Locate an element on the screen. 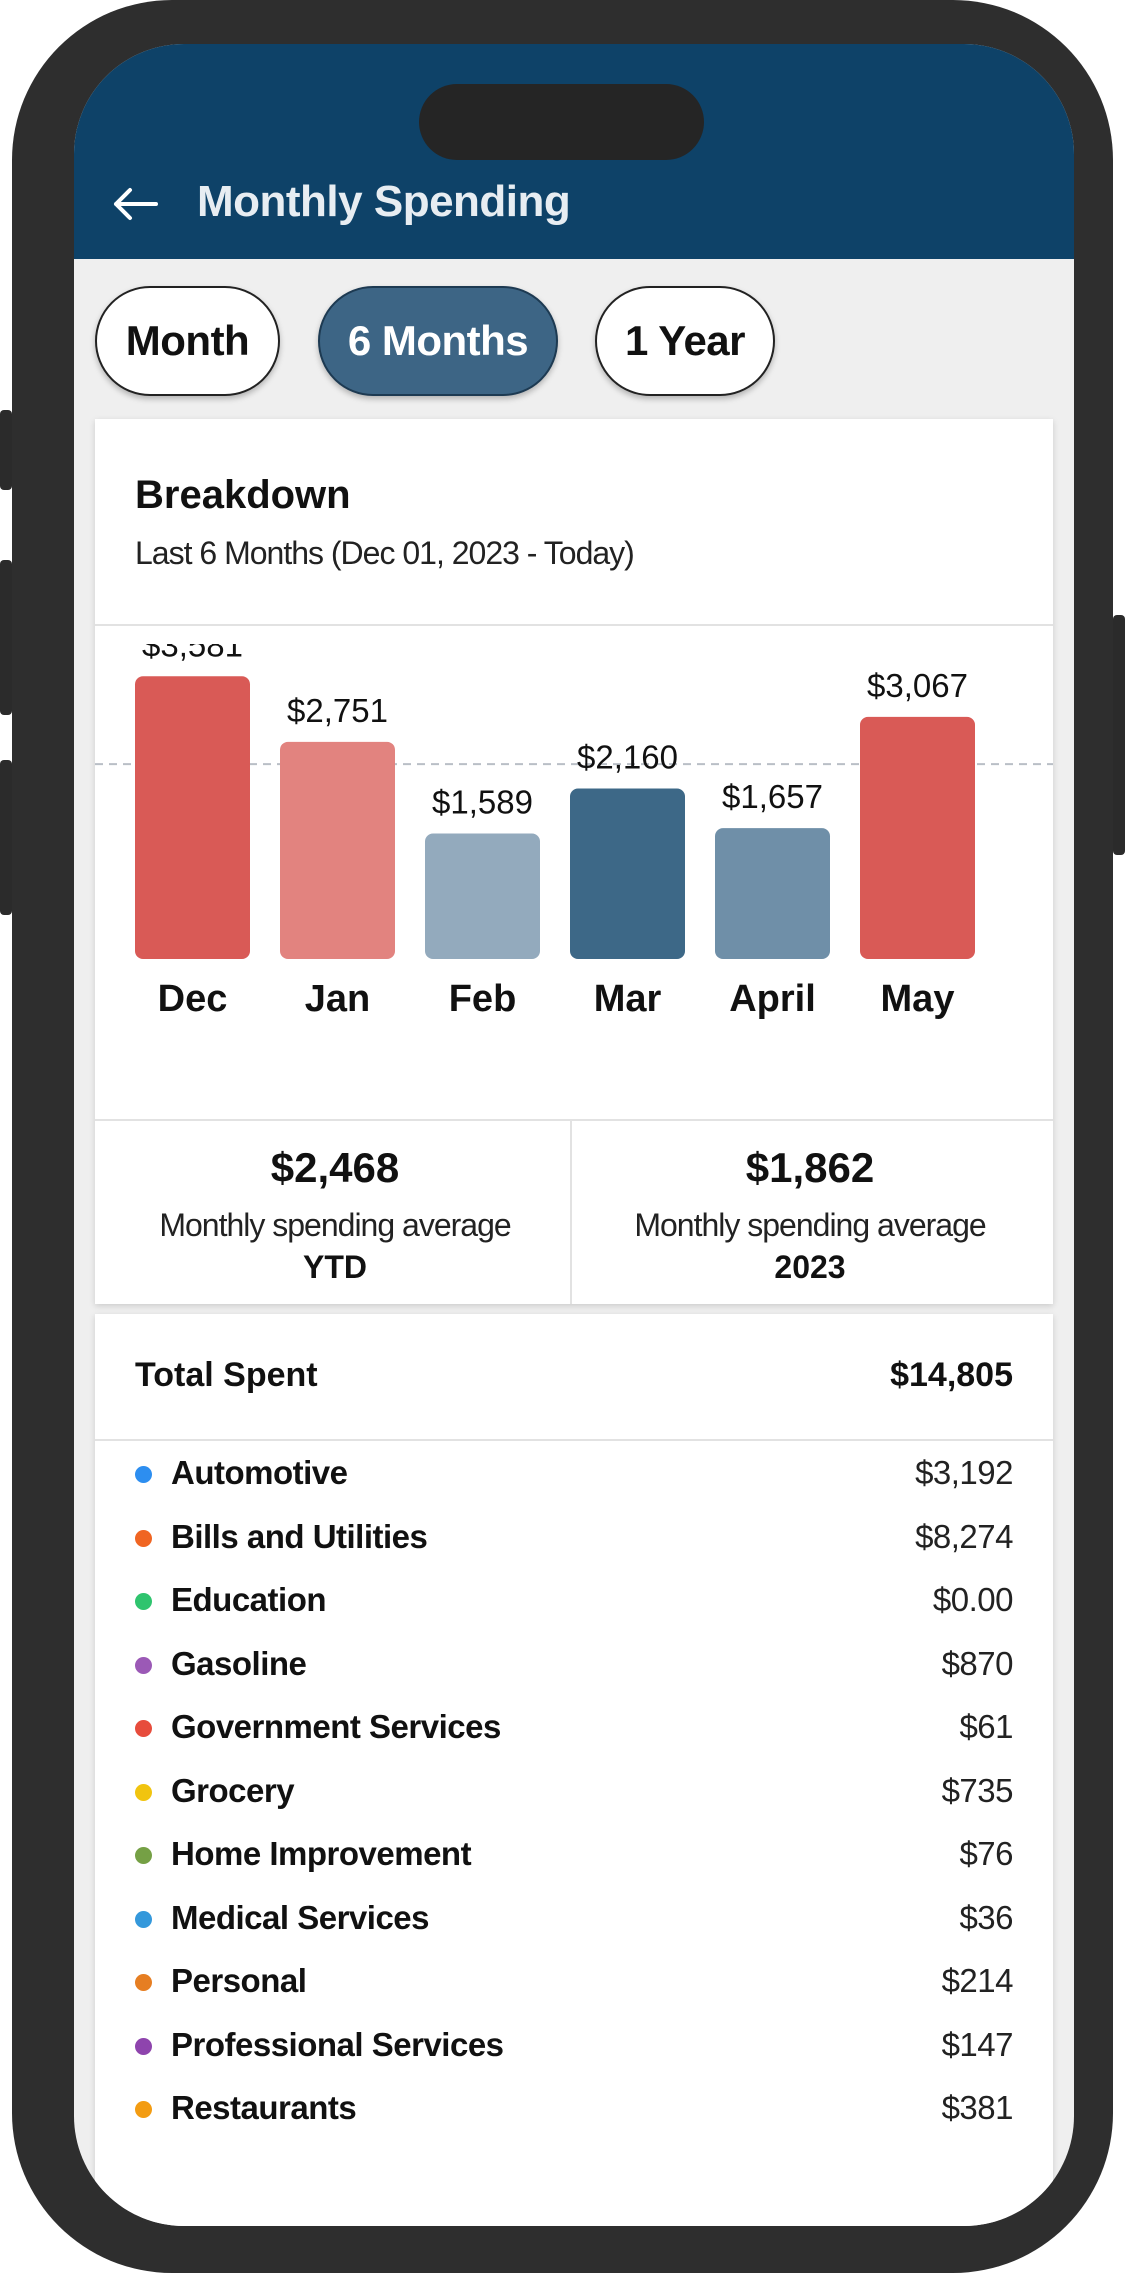 This screenshot has height=2273, width=1125. category-name: Education is located at coordinates (249, 1599).